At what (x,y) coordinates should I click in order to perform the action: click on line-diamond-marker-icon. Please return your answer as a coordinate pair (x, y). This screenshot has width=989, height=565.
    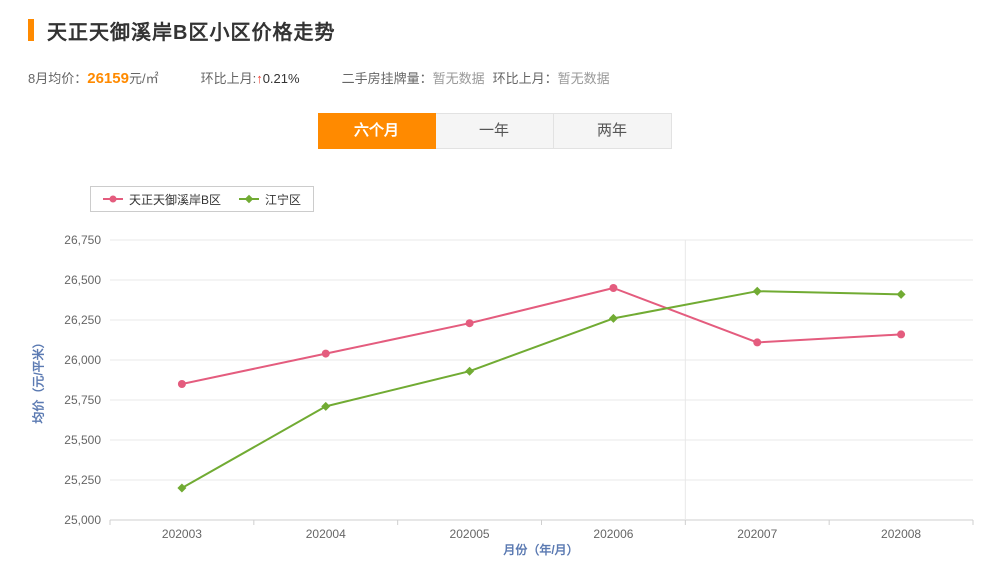
    Looking at the image, I should click on (249, 199).